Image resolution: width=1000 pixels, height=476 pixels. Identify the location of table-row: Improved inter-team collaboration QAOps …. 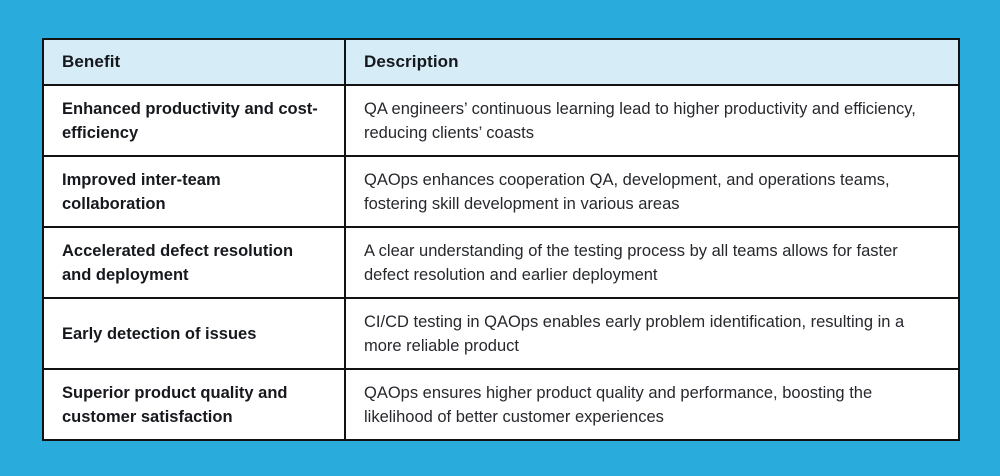
(501, 191).